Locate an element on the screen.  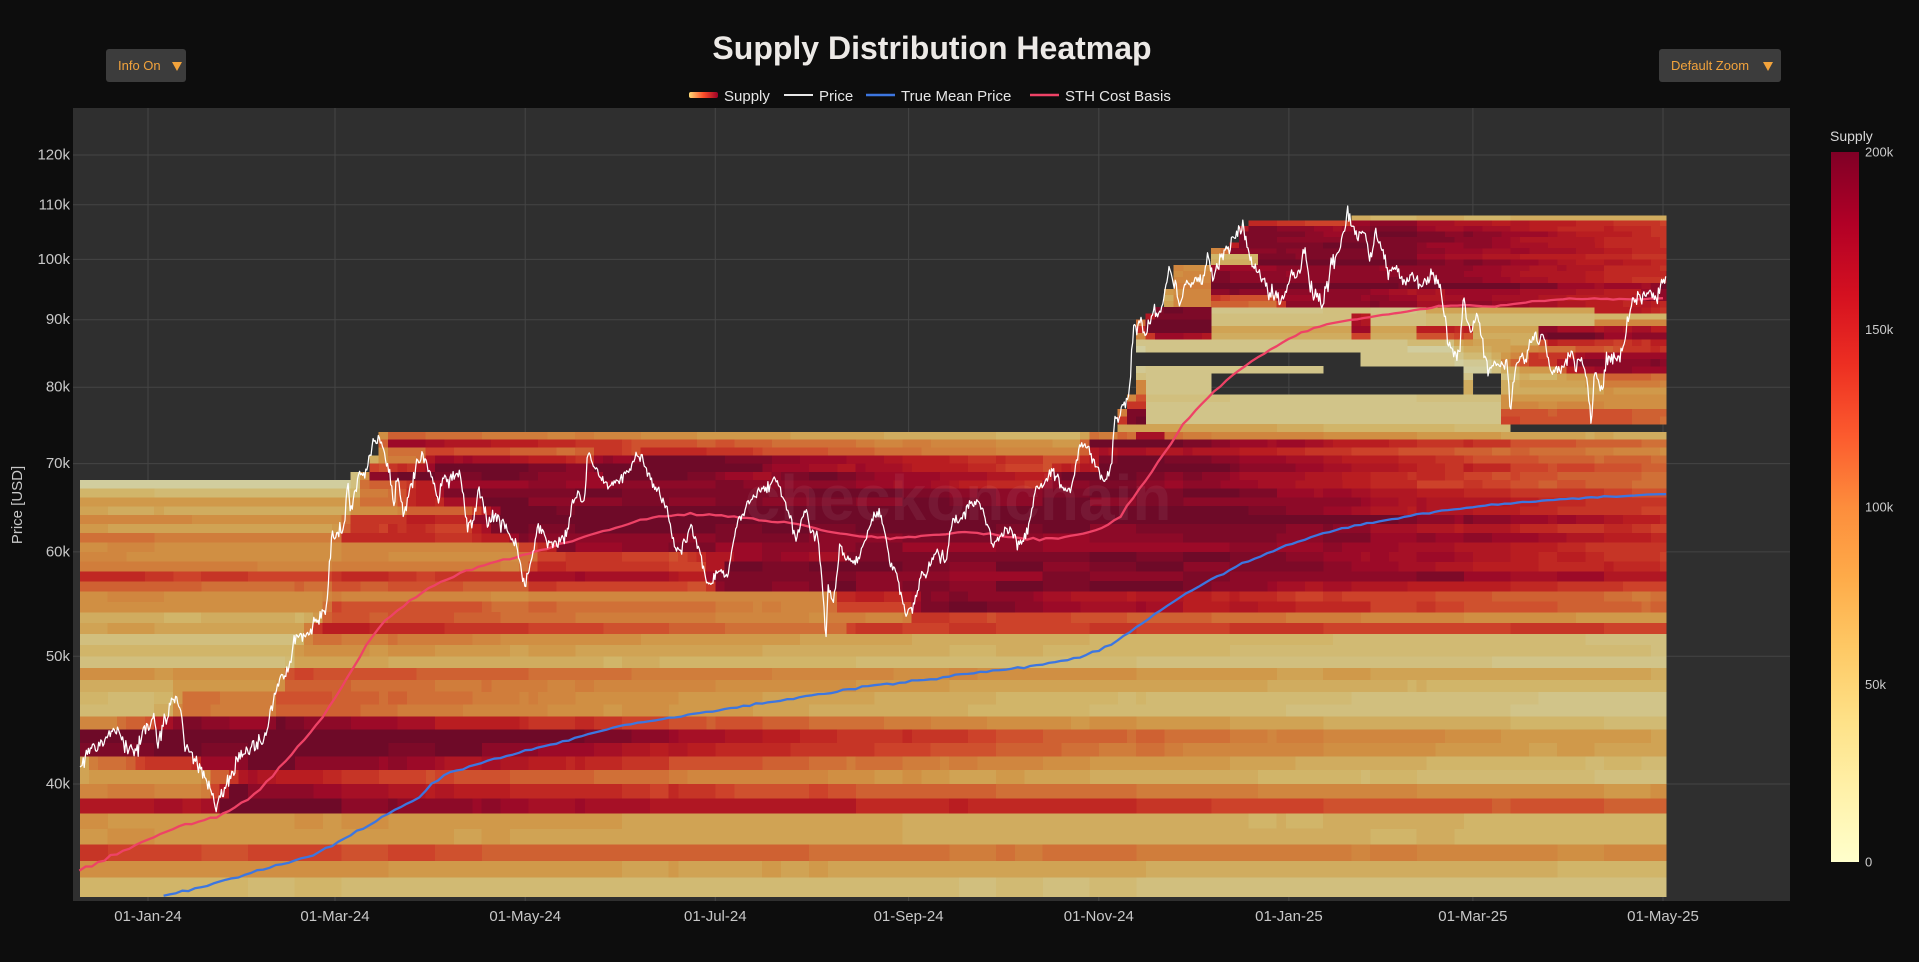
svg-text: 01-Jan-25 is located at coordinates (1289, 916).